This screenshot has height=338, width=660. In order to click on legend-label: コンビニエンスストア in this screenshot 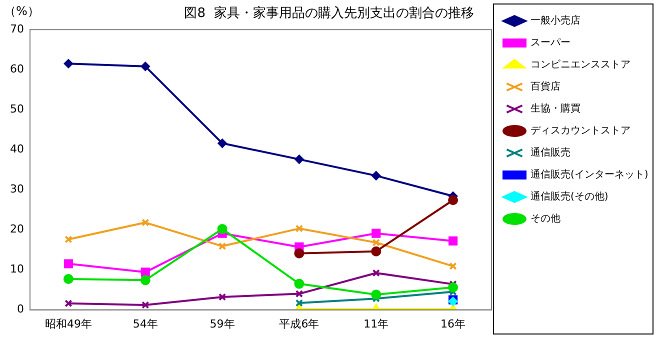, I will do `click(580, 65)`.